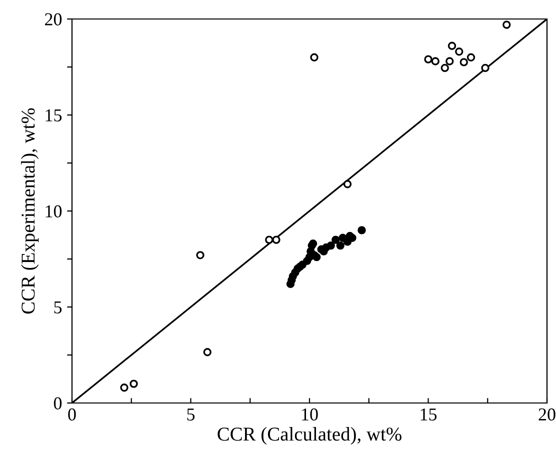 The height and width of the screenshot is (456, 556). What do you see at coordinates (54, 211) in the screenshot?
I see `y-tick-label: 10` at bounding box center [54, 211].